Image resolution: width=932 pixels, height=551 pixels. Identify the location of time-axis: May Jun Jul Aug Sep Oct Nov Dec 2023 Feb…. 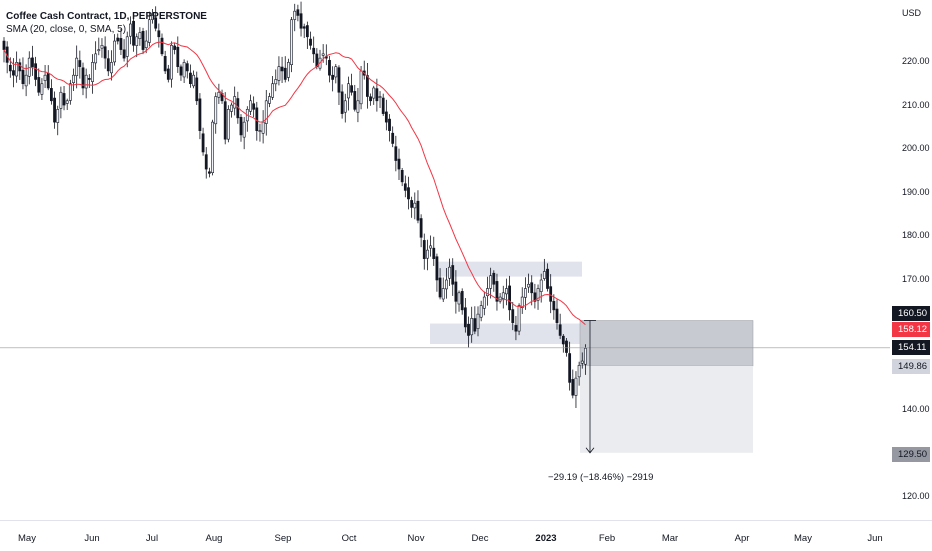
(466, 535).